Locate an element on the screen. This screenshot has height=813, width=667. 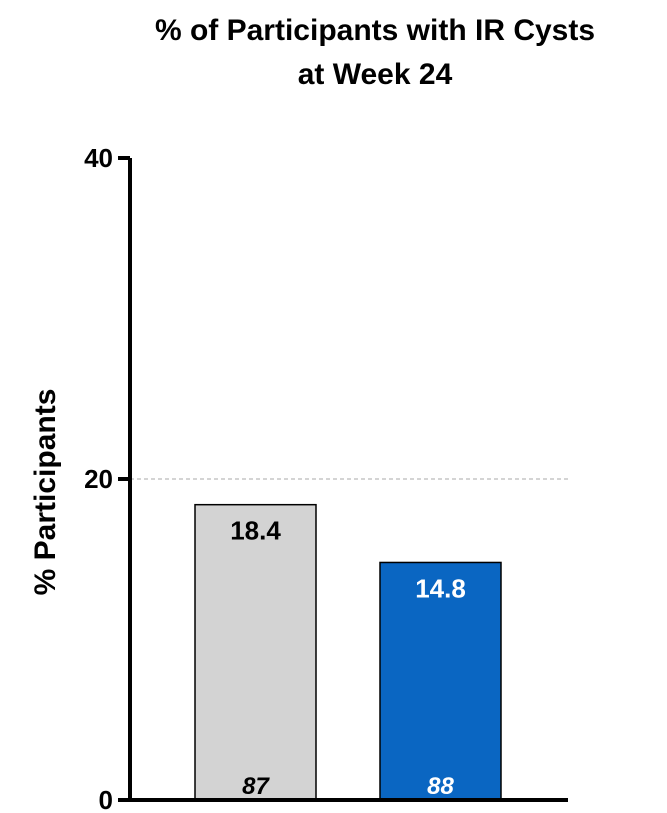
value-label-2: 14.8 is located at coordinates (440, 588).